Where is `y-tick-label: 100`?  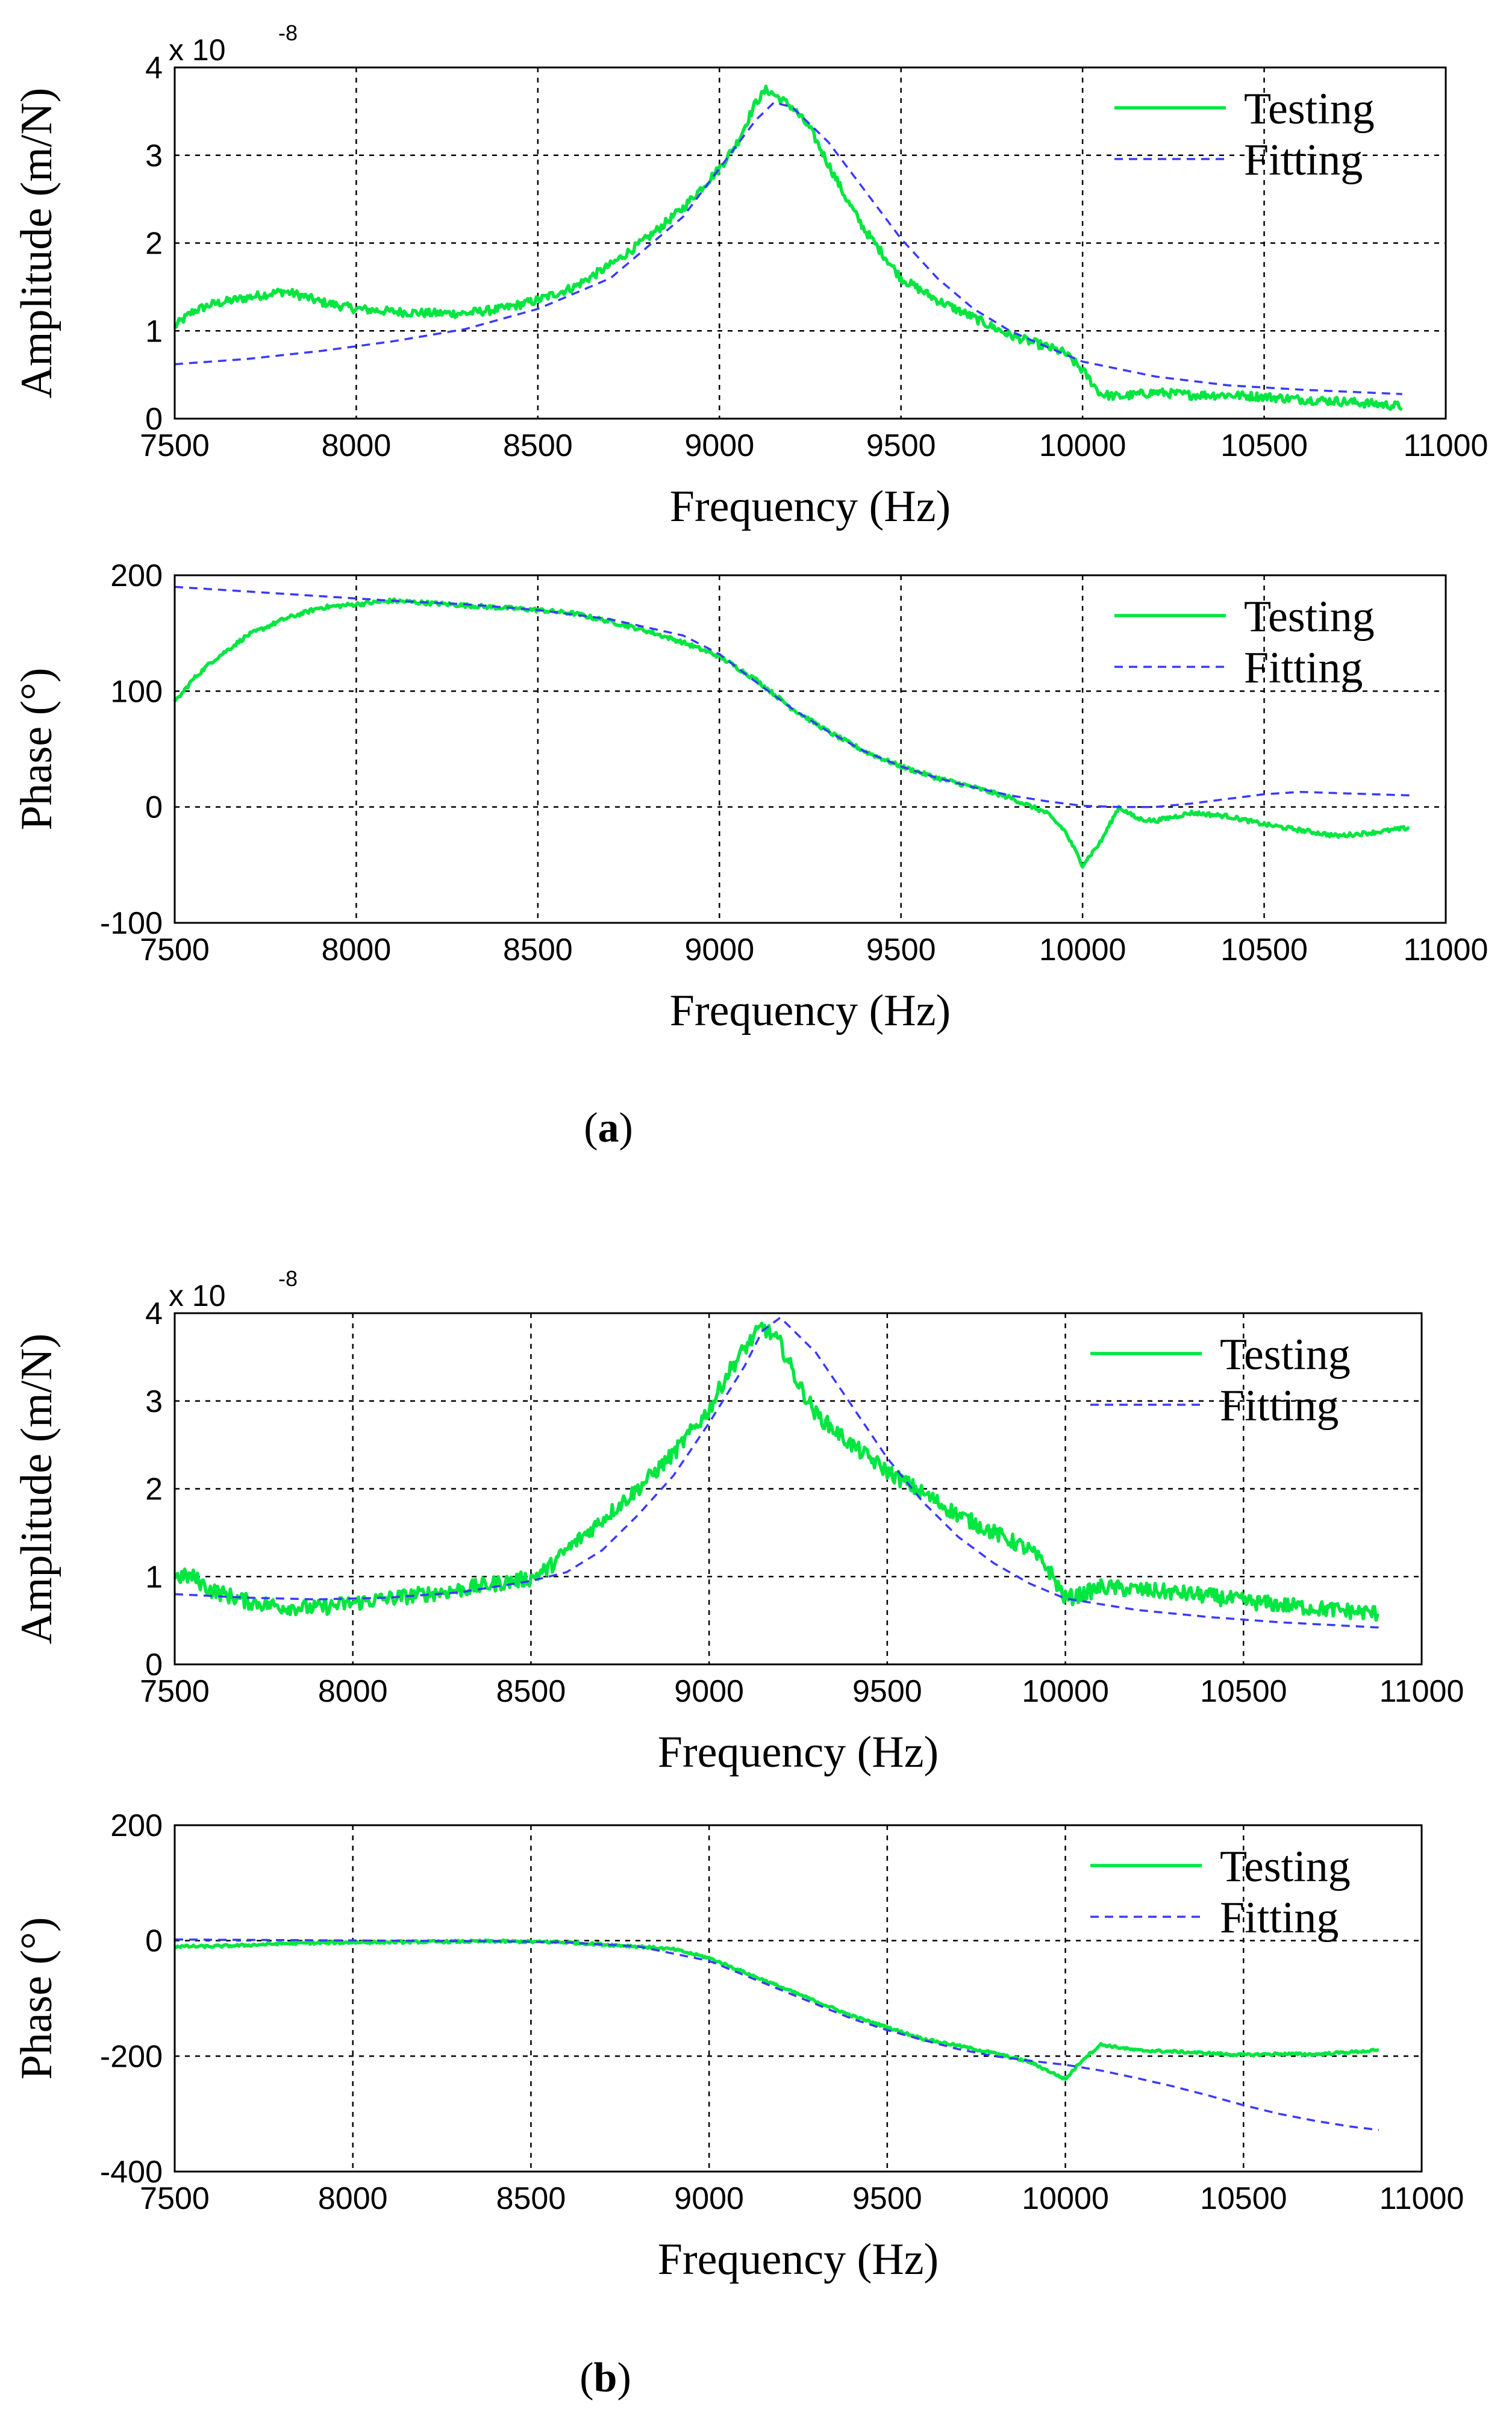 y-tick-label: 100 is located at coordinates (136, 691).